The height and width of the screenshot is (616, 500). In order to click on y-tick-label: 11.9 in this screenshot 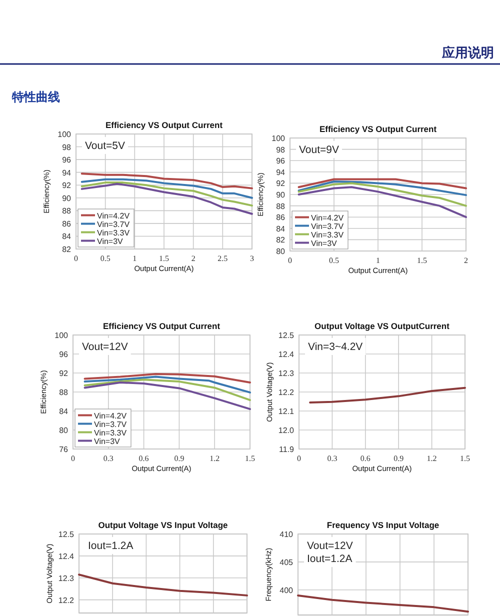, I will do `click(287, 449)`.